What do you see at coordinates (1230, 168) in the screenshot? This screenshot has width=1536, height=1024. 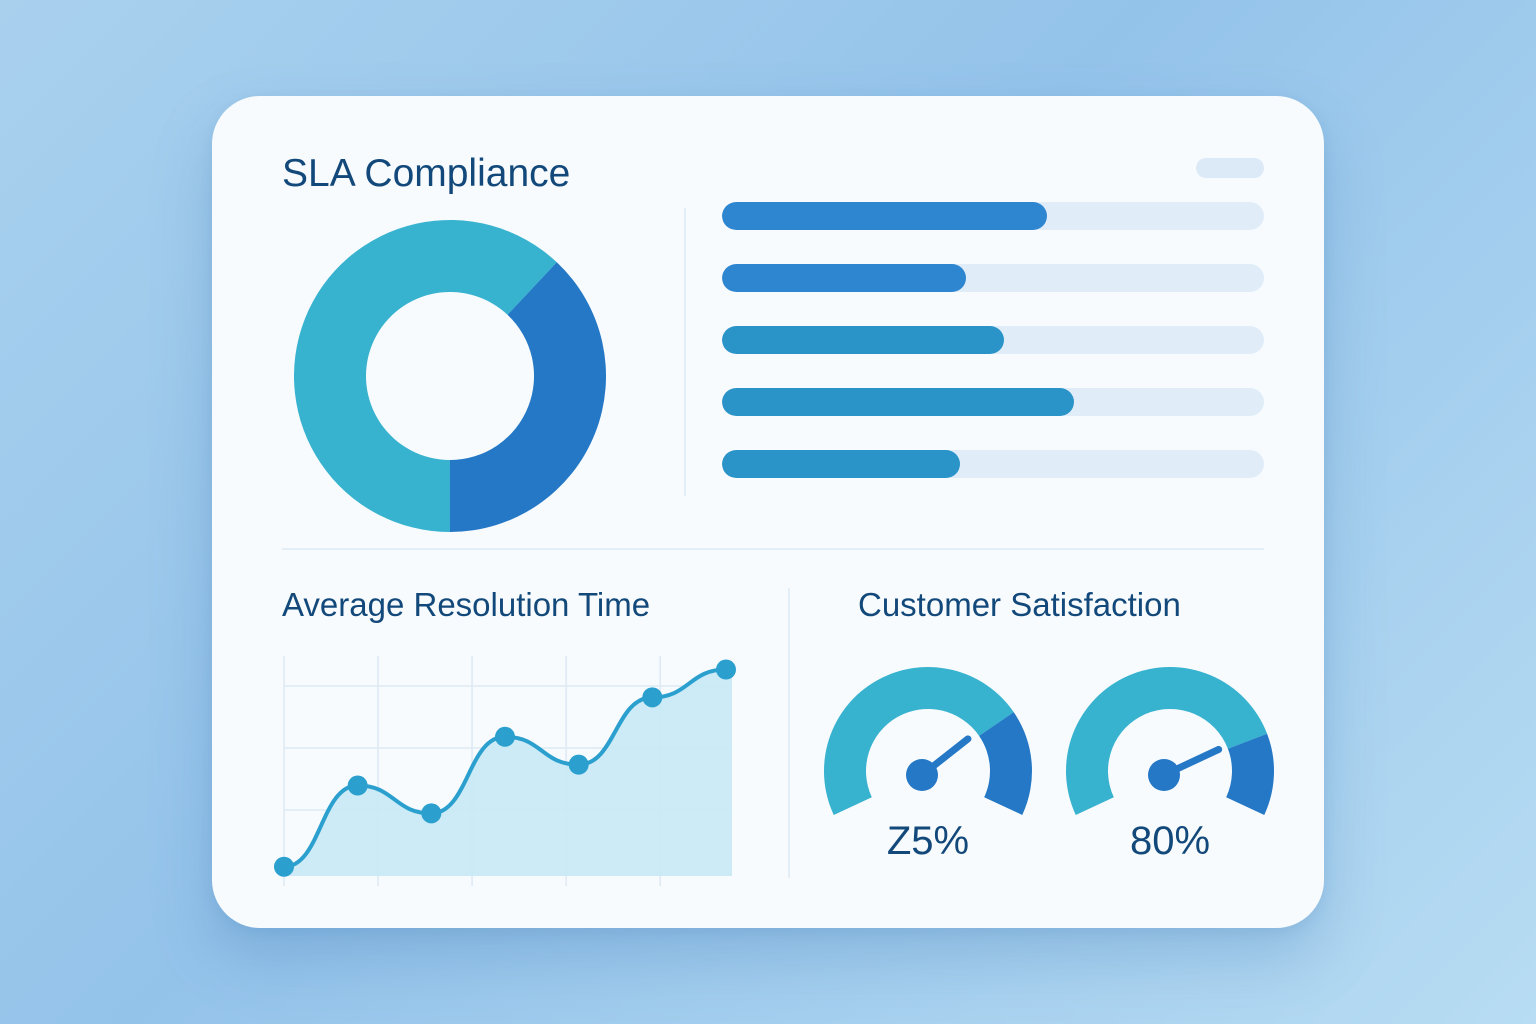 I see `menu-pill` at bounding box center [1230, 168].